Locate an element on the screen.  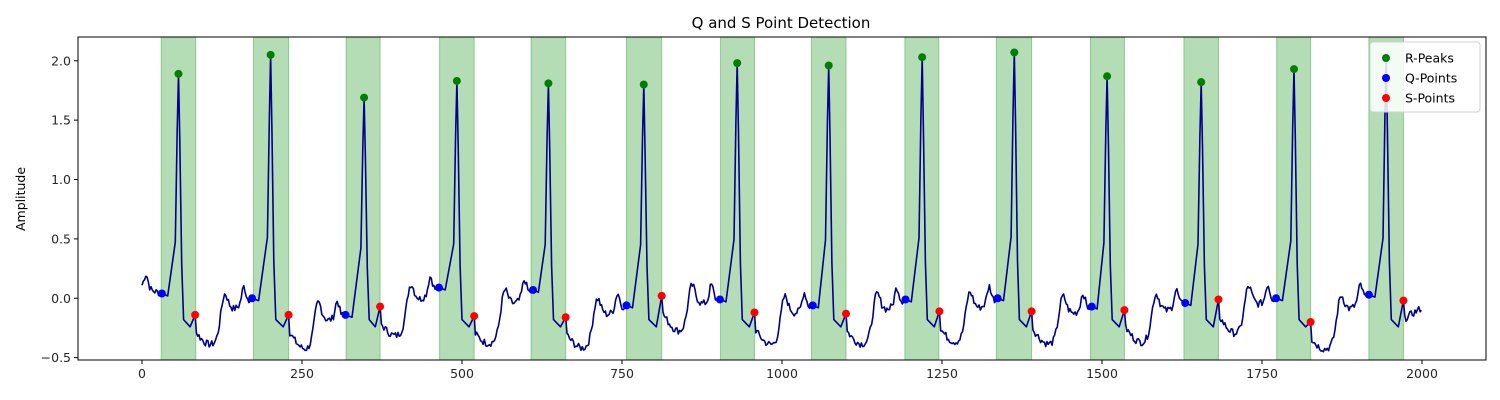
legend-s-points-marker is located at coordinates (1386, 98).